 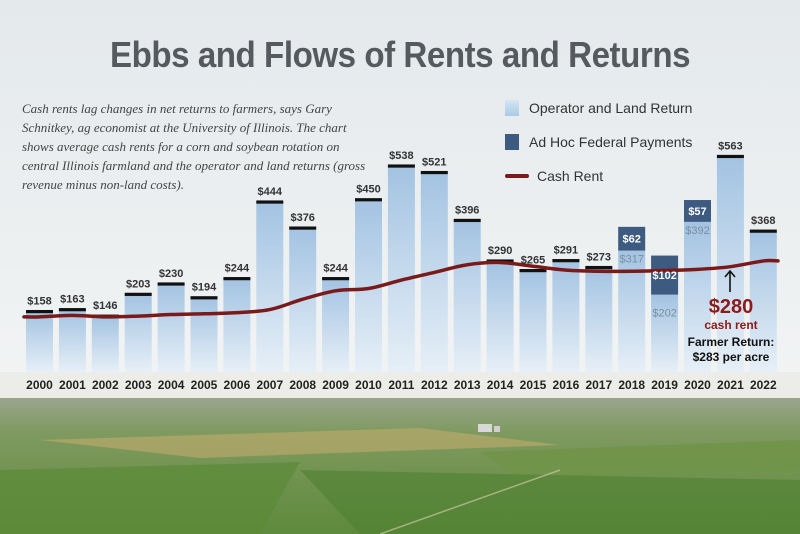 What do you see at coordinates (664, 314) in the screenshot?
I see `value-label: $202` at bounding box center [664, 314].